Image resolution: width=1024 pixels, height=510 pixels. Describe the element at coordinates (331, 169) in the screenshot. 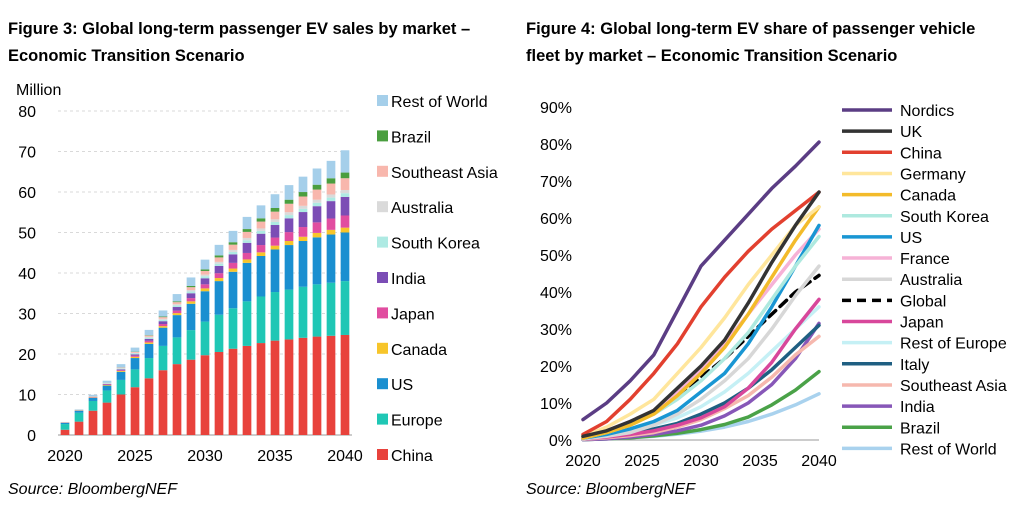

I see `bar-rest-of-world-2039` at that location.